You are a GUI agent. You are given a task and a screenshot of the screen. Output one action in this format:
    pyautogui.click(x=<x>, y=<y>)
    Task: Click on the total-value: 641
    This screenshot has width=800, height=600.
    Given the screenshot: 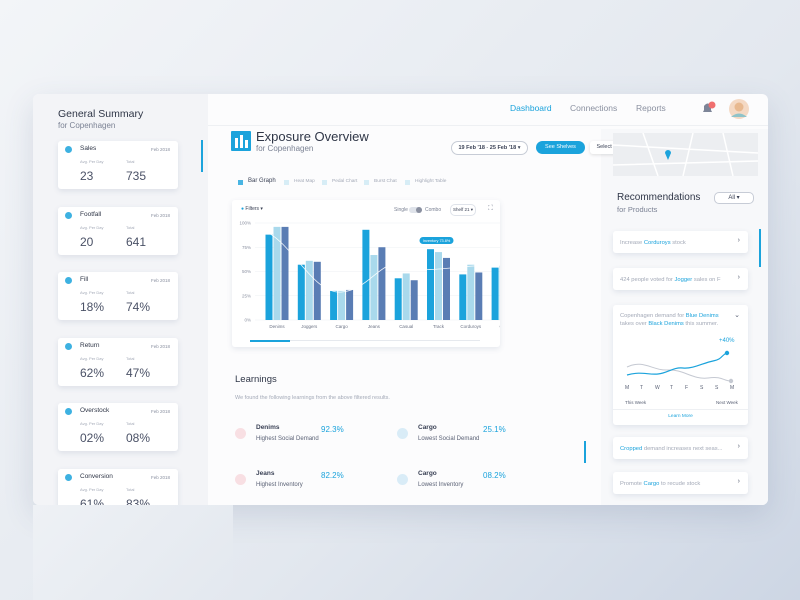 What is the action you would take?
    pyautogui.click(x=136, y=242)
    